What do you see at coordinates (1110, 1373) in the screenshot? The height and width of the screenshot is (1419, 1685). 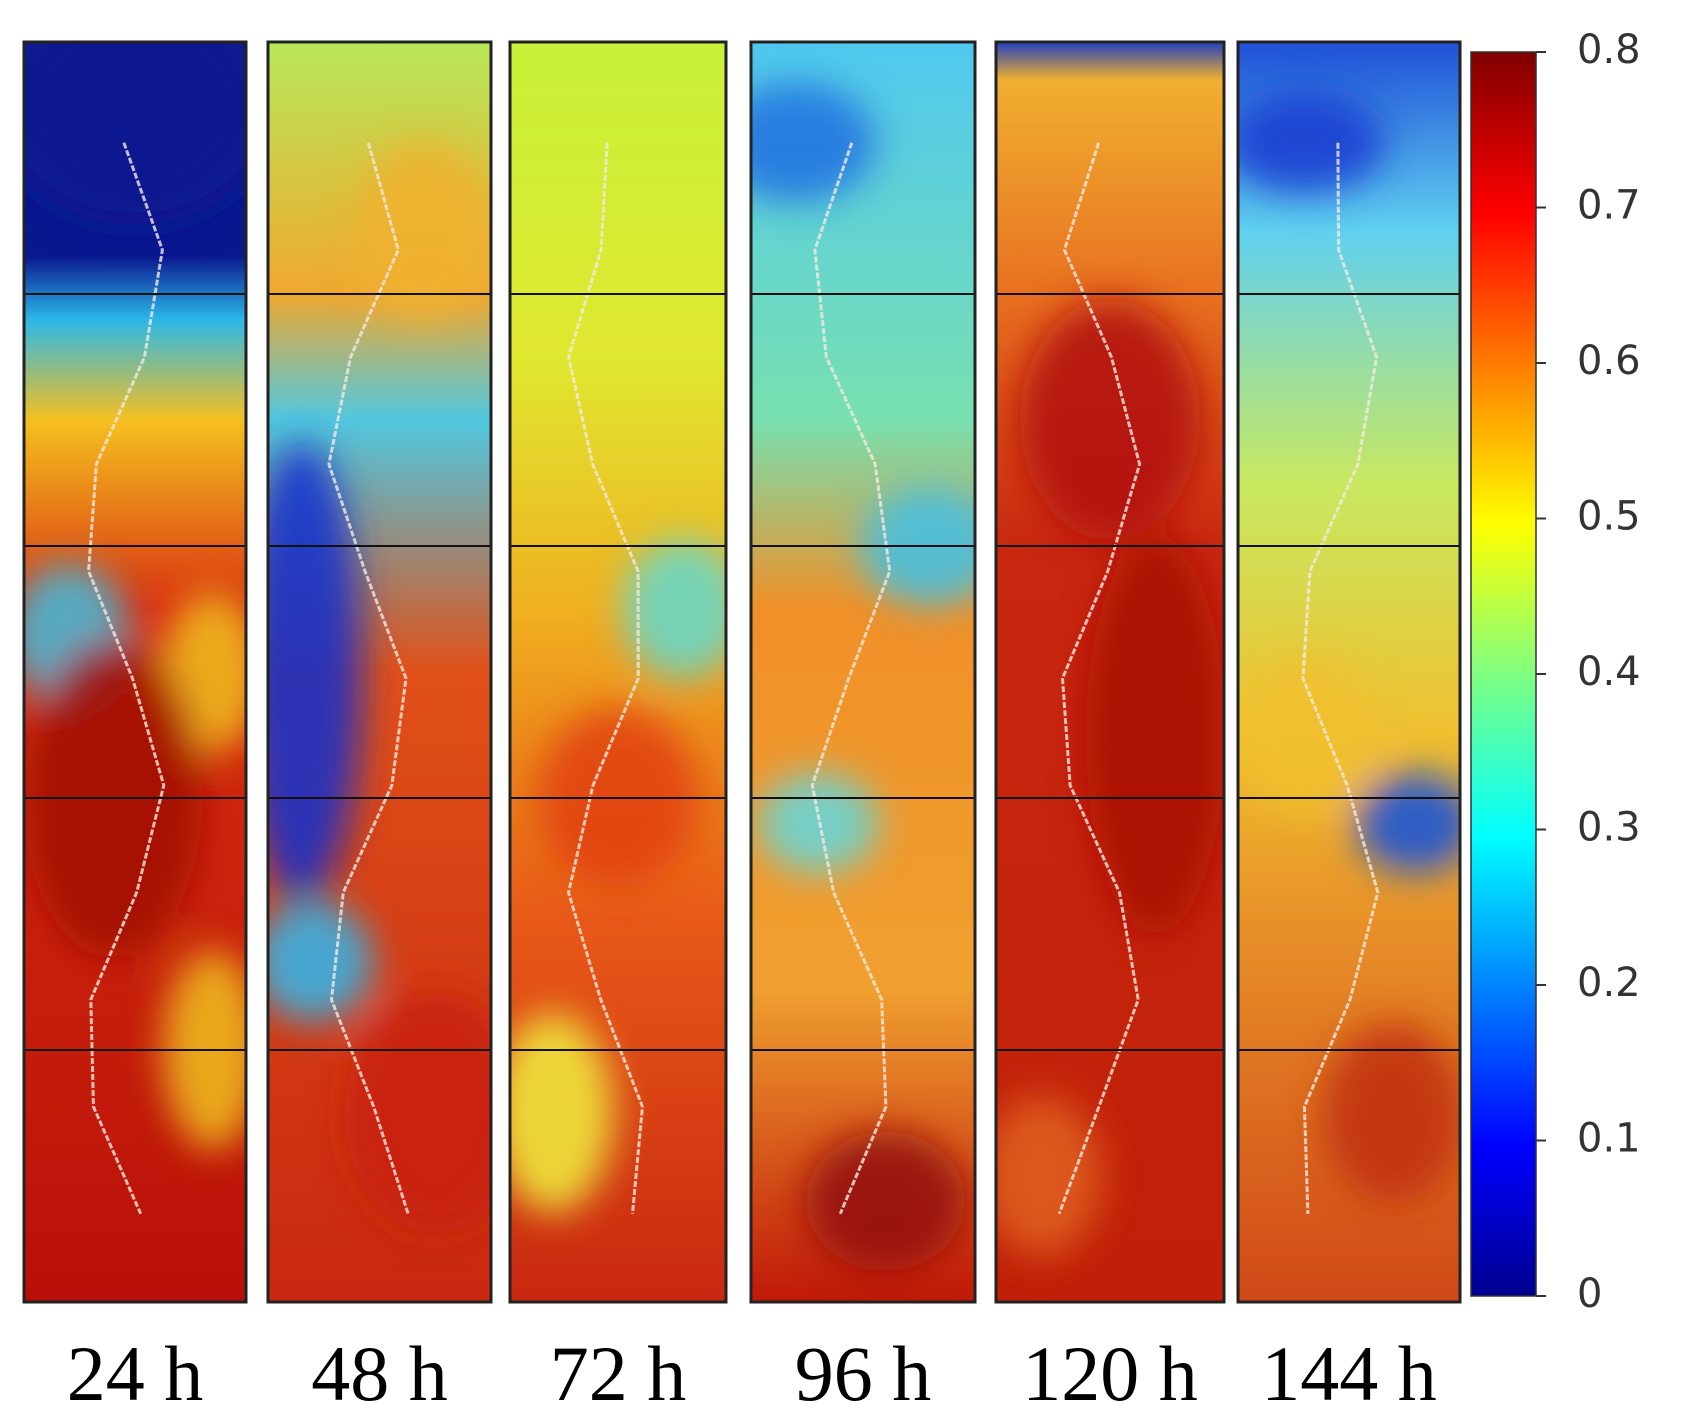 I see `panel-label: 120 h` at bounding box center [1110, 1373].